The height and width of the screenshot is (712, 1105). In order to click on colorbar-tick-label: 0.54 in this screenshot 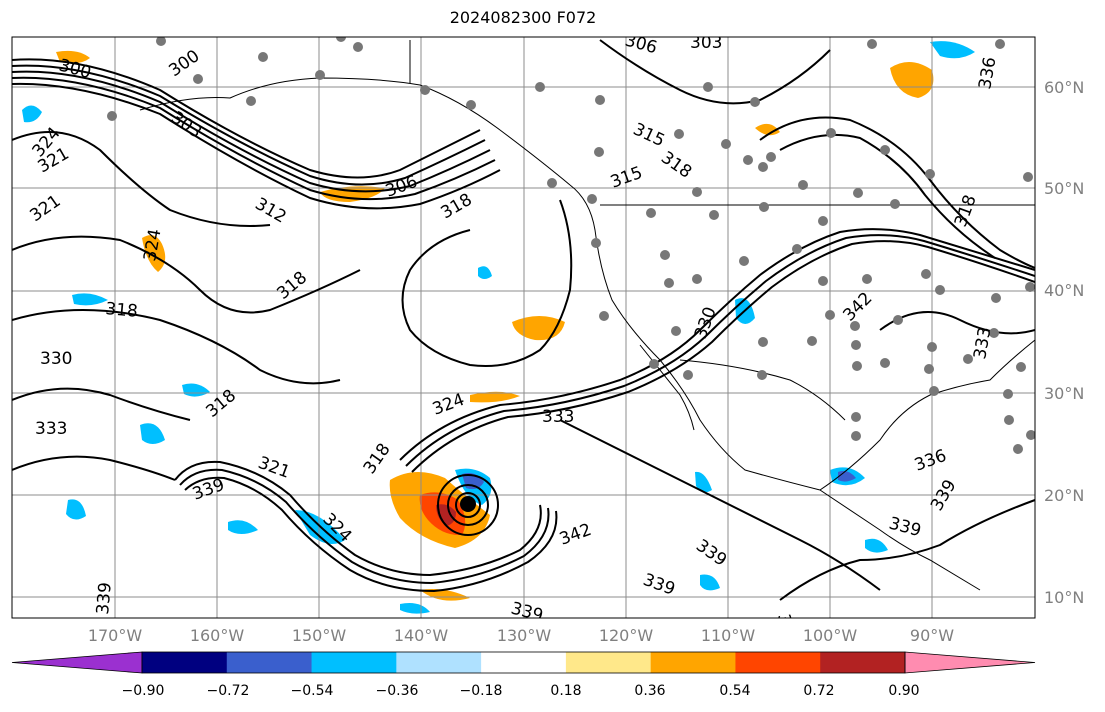, I will do `click(735, 691)`.